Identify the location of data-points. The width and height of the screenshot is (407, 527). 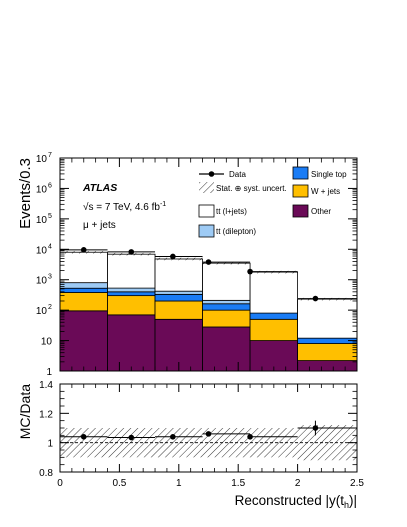
(208, 274).